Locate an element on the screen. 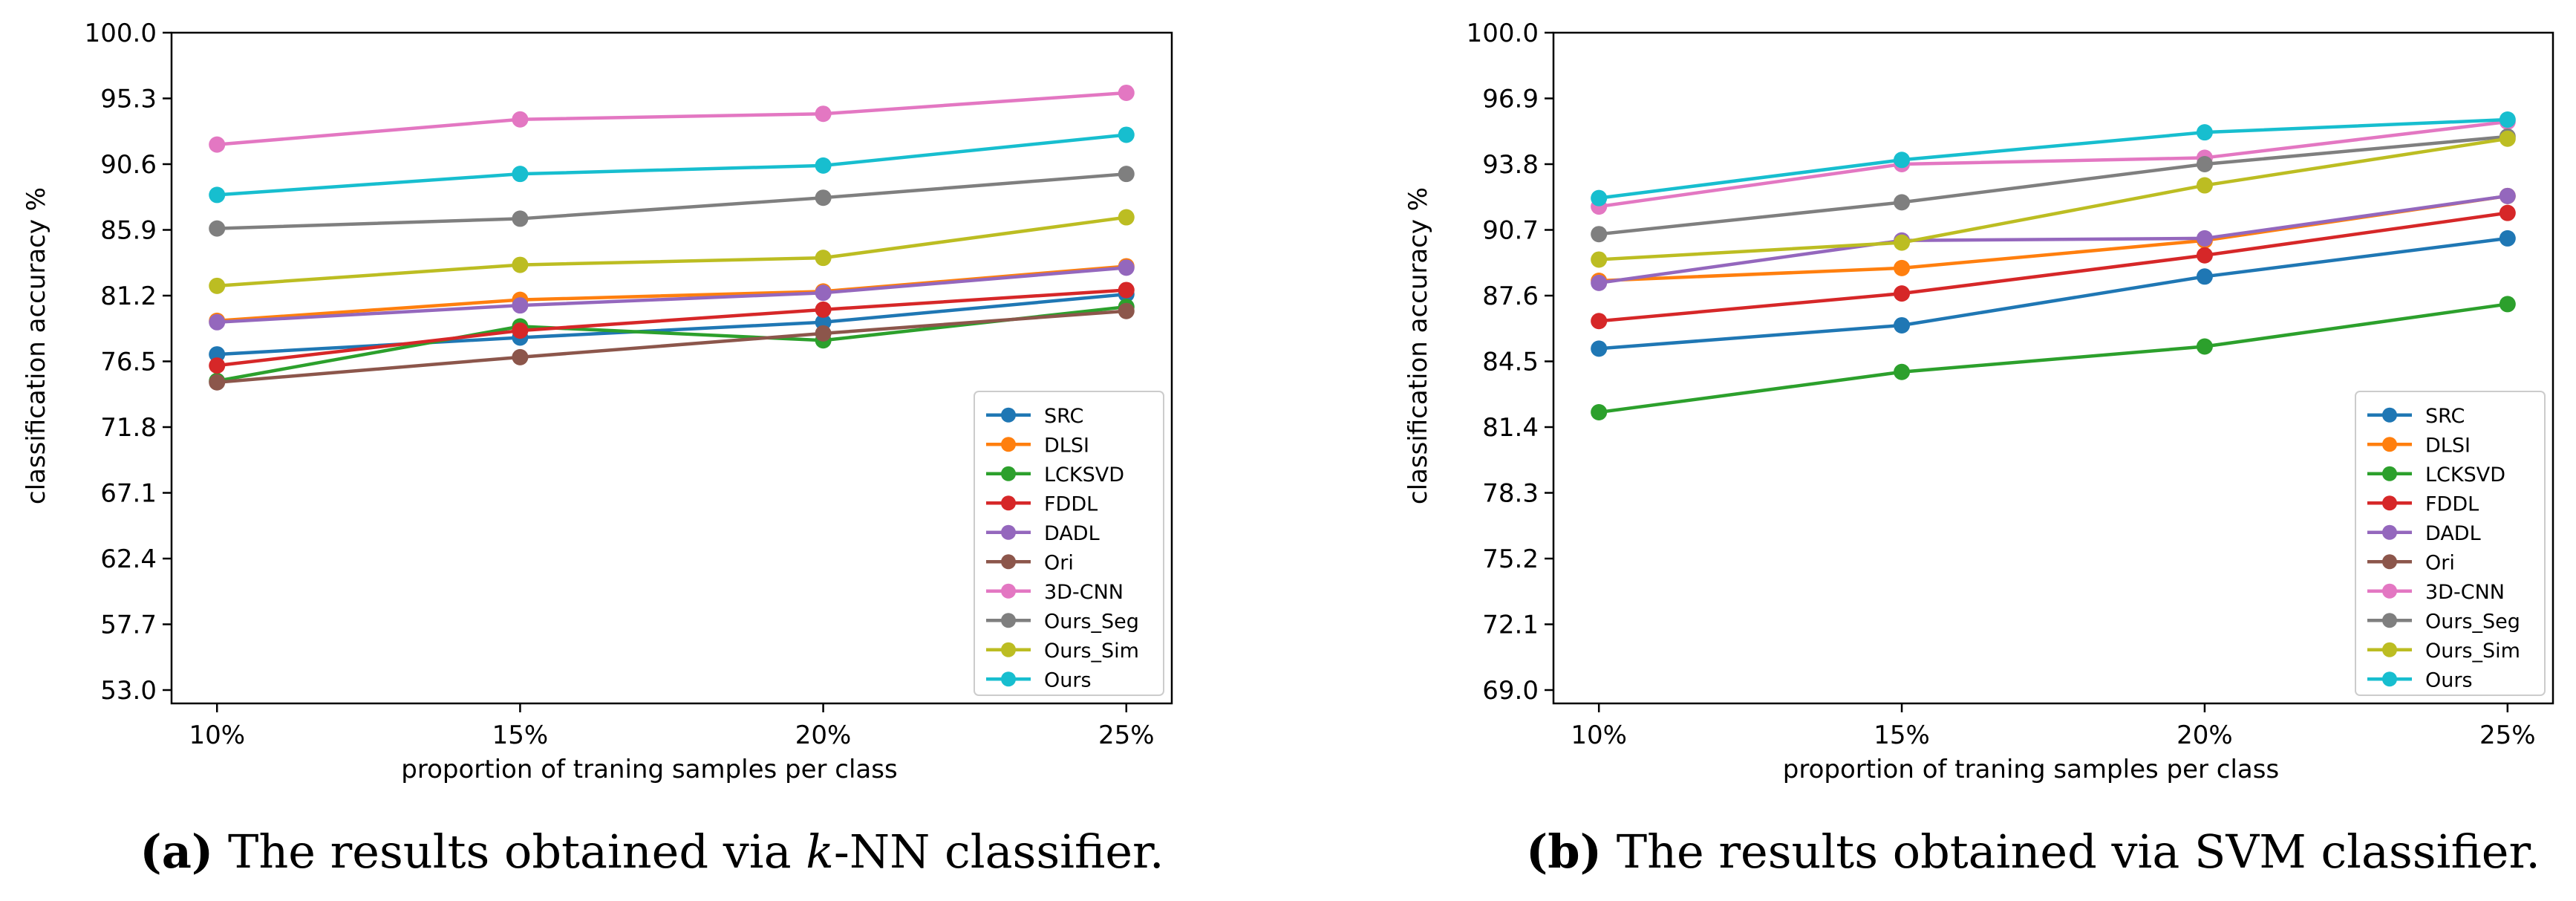 This screenshot has height=901, width=2576. caption-a-text-after: -NN classifier. is located at coordinates (998, 851).